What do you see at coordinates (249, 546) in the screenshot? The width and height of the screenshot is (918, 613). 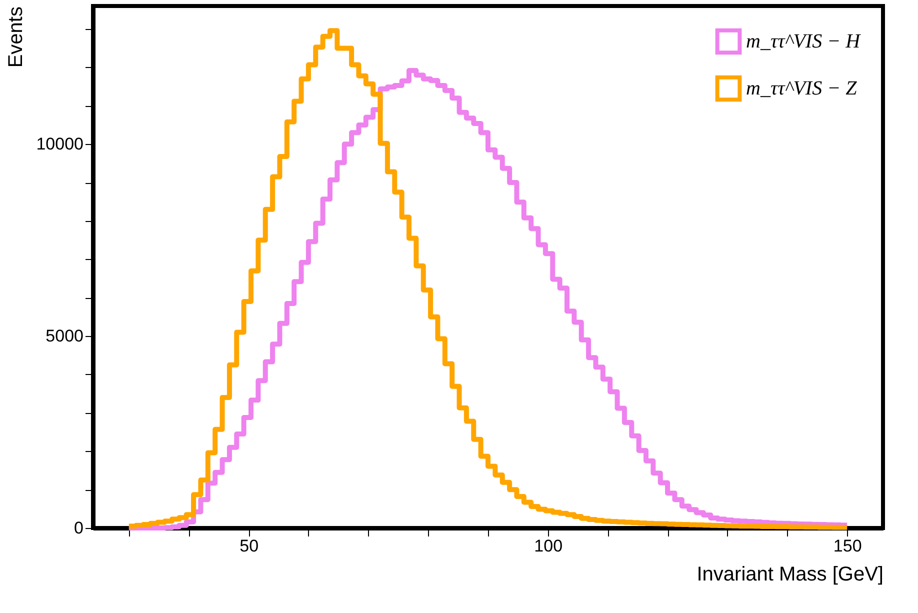 I see `x-tick-label: 50` at bounding box center [249, 546].